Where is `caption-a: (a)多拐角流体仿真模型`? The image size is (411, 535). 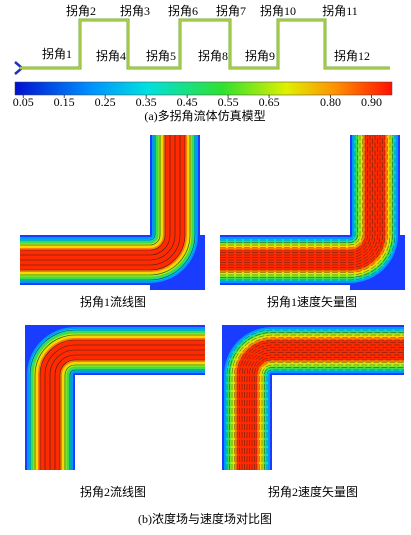 caption-a: (a)多拐角流体仿真模型 is located at coordinates (204, 115).